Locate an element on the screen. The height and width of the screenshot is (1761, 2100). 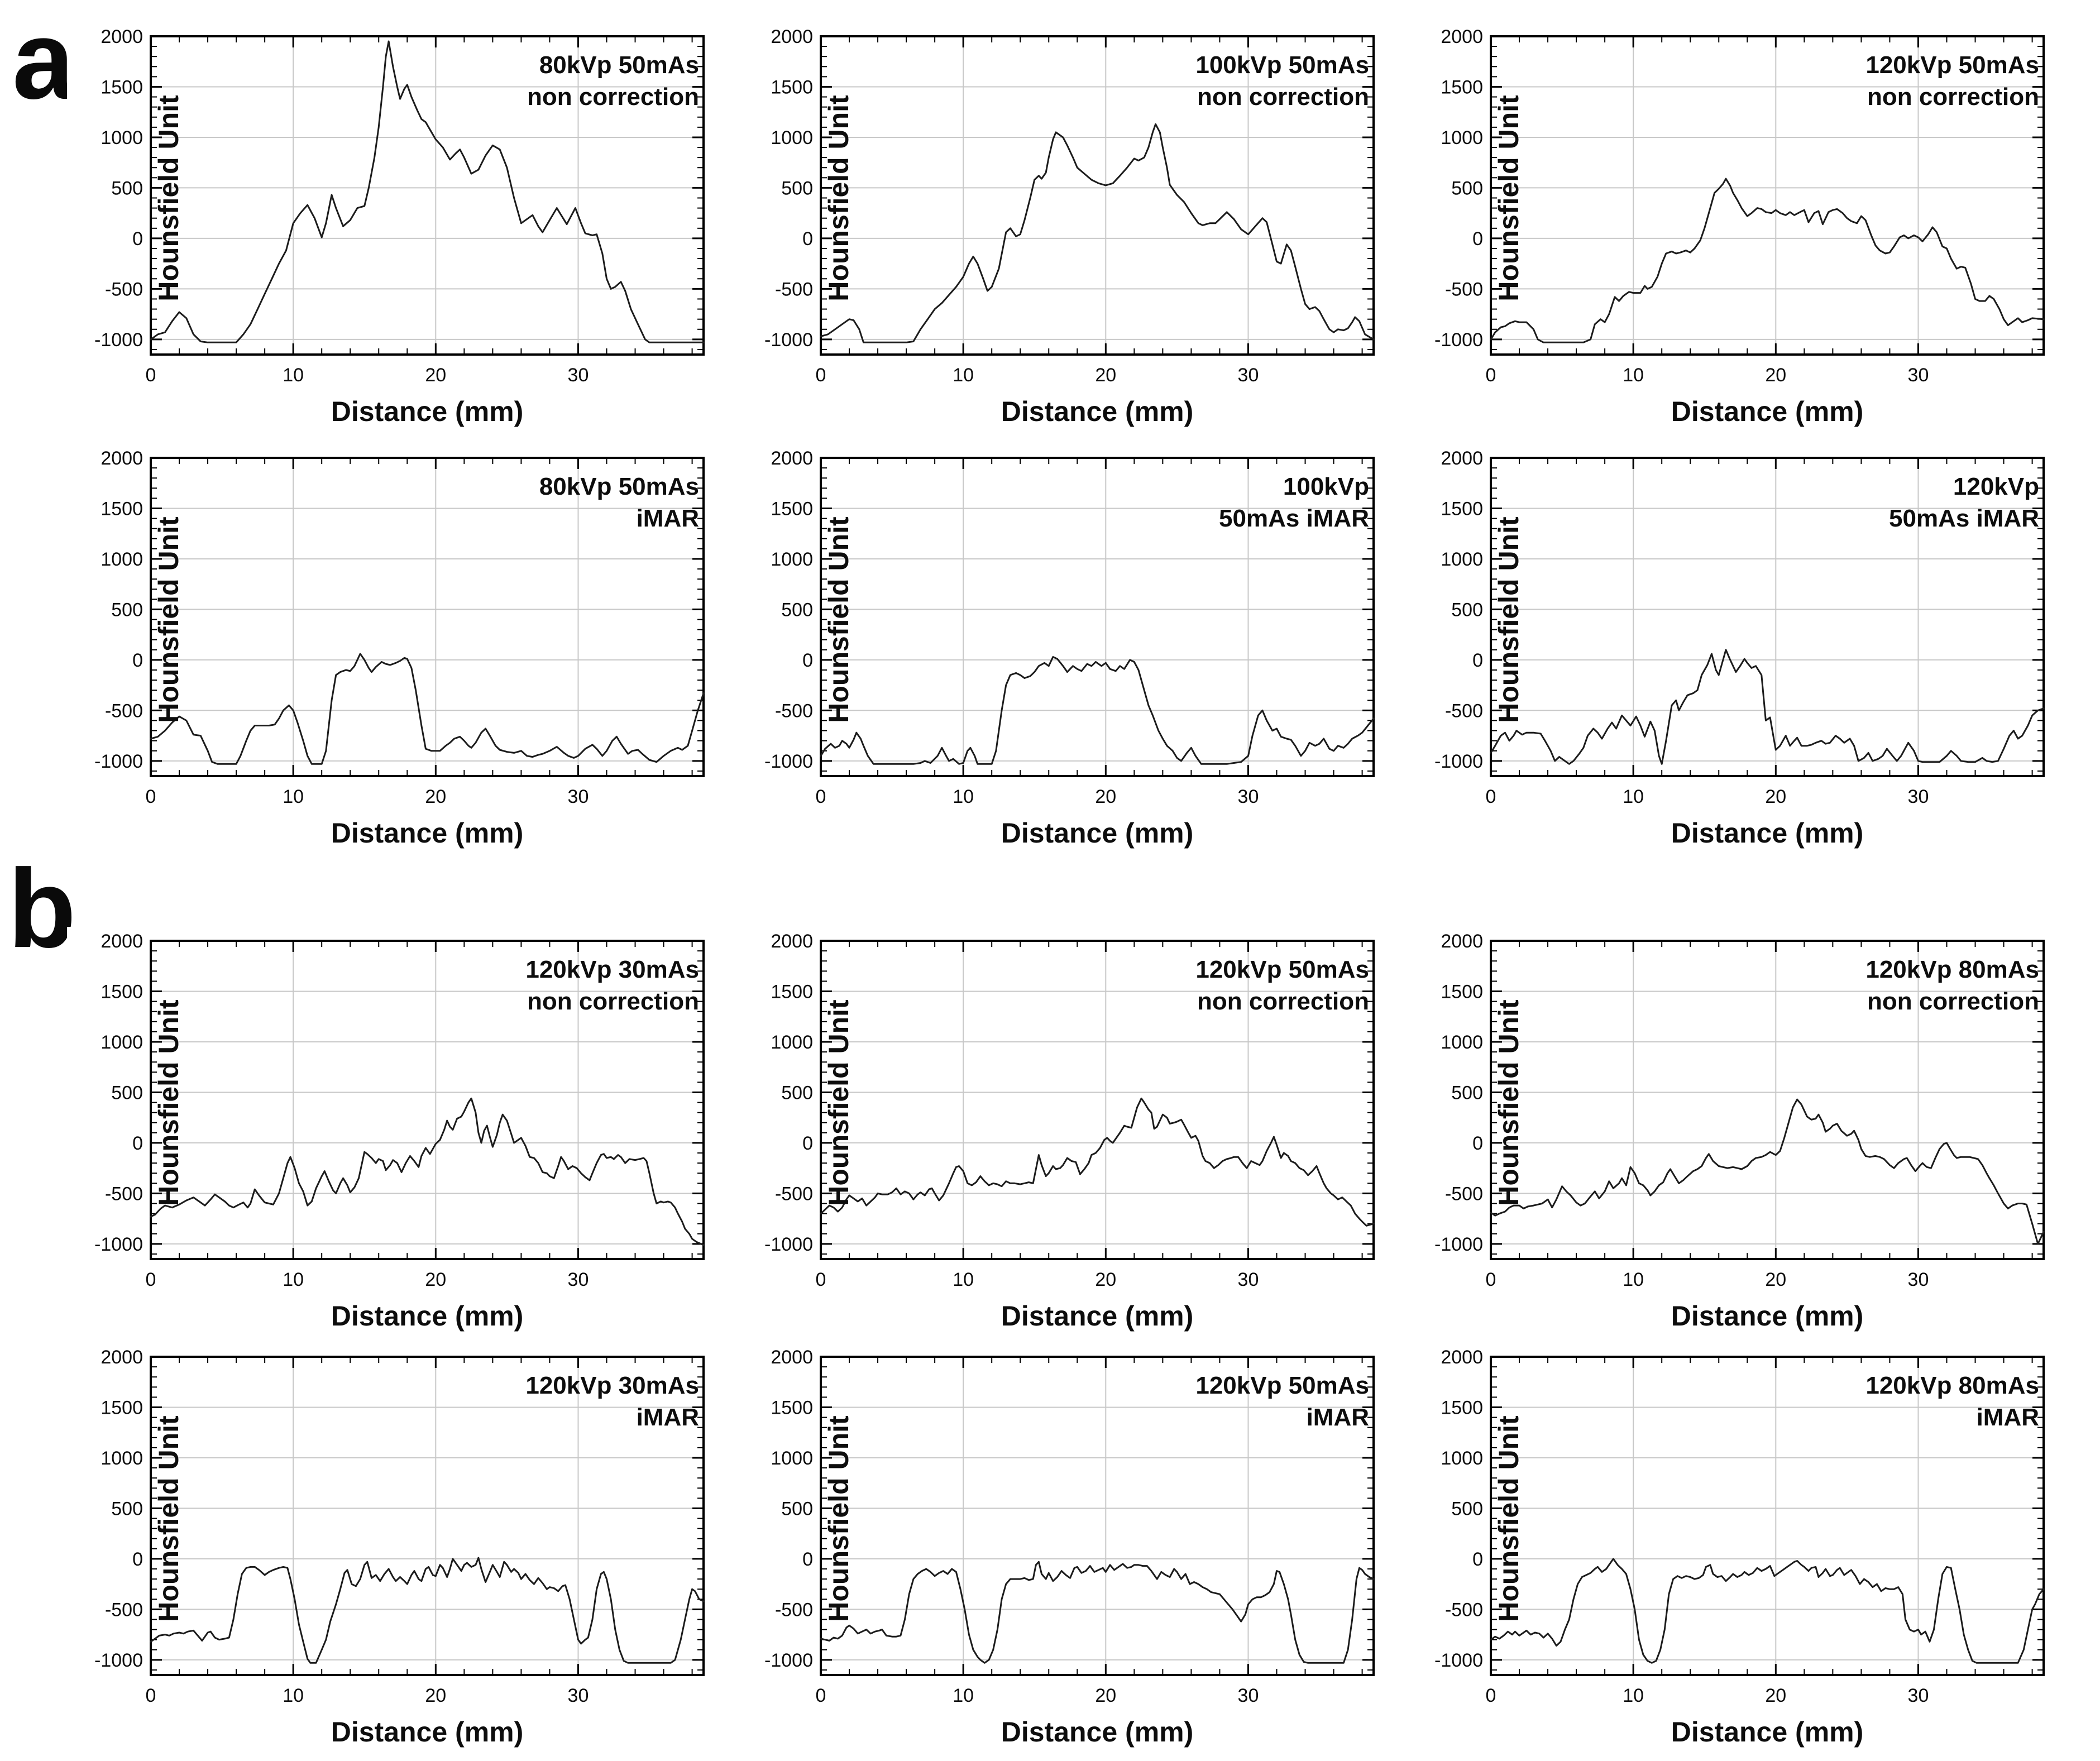
chart-title-line1: 120kVp 80mAs is located at coordinates (1952, 970).